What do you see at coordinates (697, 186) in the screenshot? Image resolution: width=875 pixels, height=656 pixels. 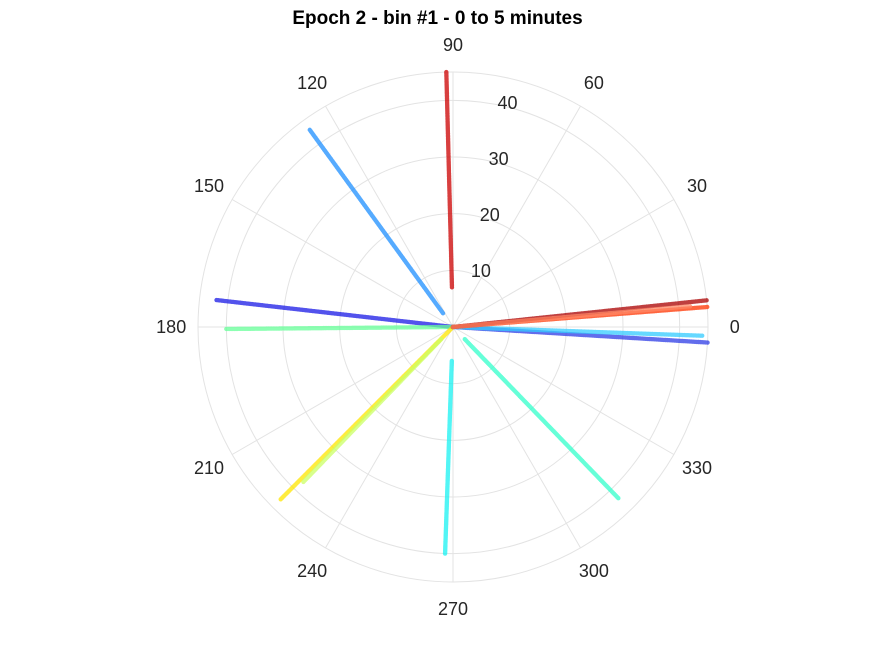 I see `theta-tick-label: 30` at bounding box center [697, 186].